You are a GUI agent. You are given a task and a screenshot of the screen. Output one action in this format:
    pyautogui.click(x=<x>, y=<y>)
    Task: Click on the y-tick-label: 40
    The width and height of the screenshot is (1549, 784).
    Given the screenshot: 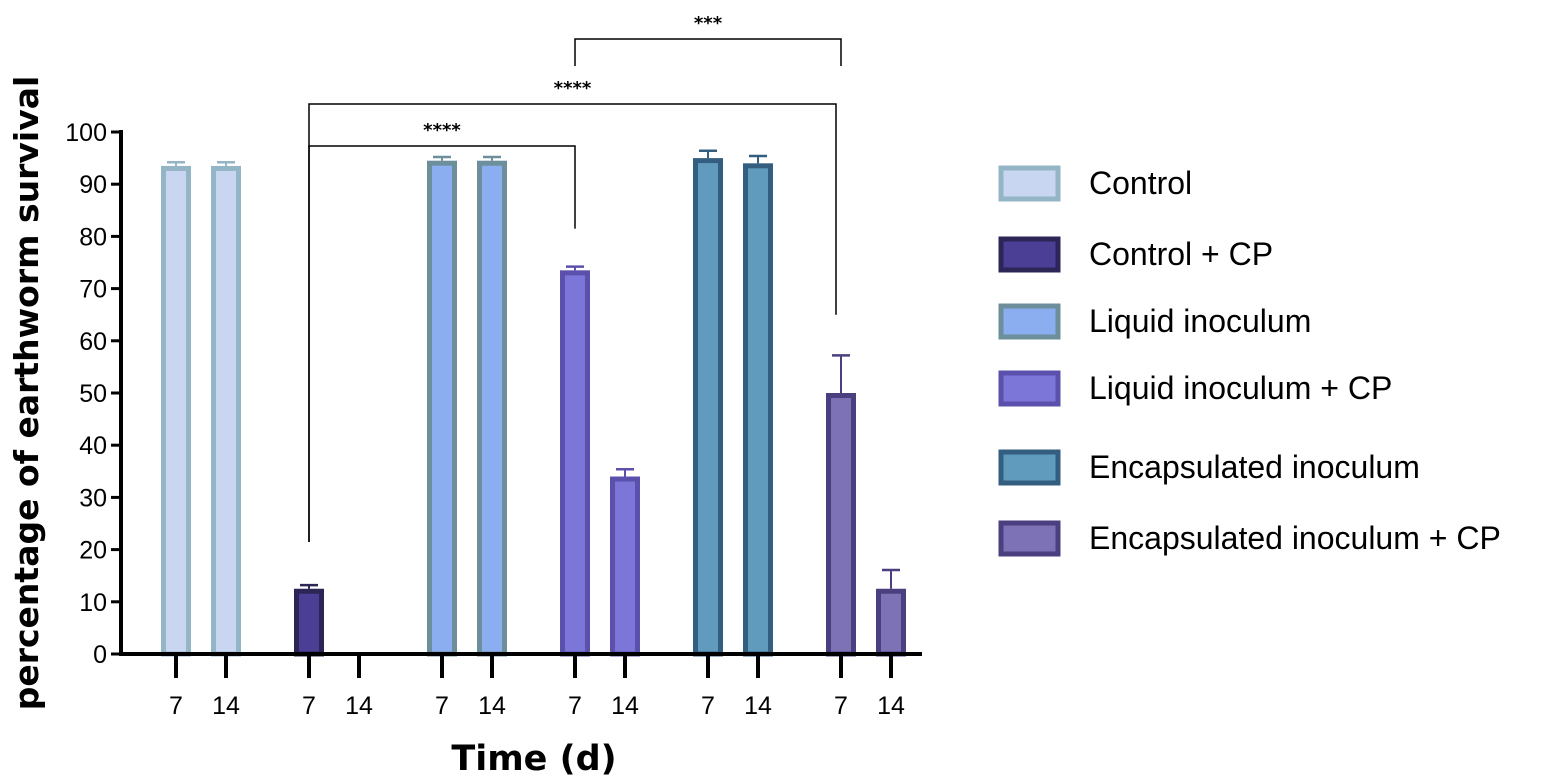 What is the action you would take?
    pyautogui.click(x=93, y=446)
    